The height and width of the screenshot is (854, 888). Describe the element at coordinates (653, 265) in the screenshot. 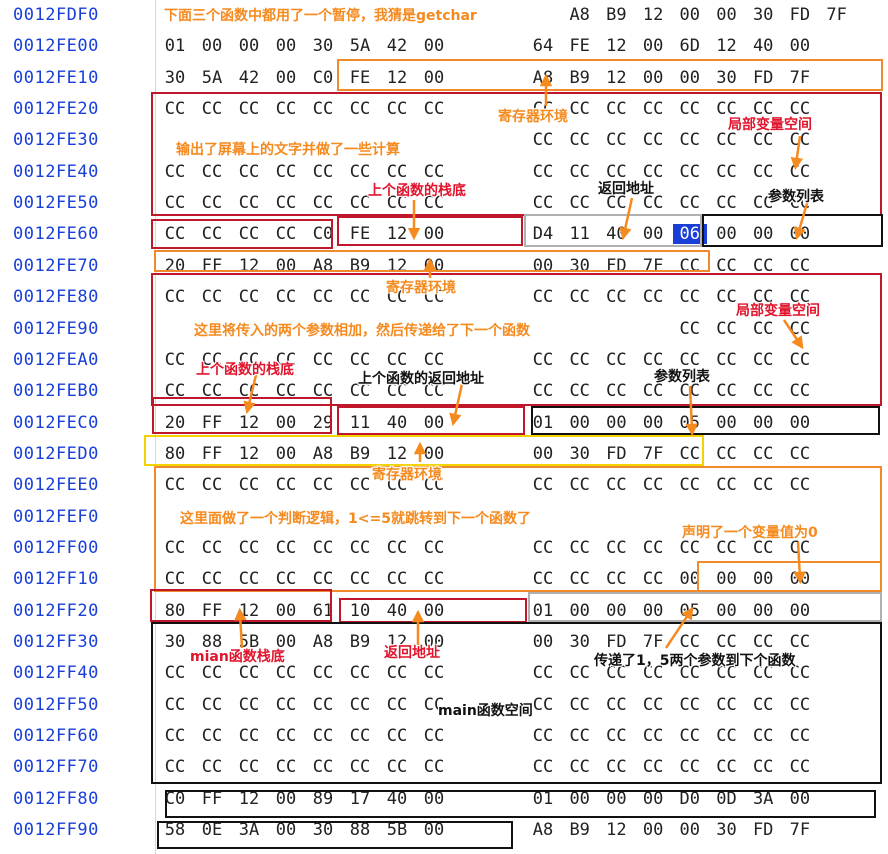

I see `hex-byte: 7F` at that location.